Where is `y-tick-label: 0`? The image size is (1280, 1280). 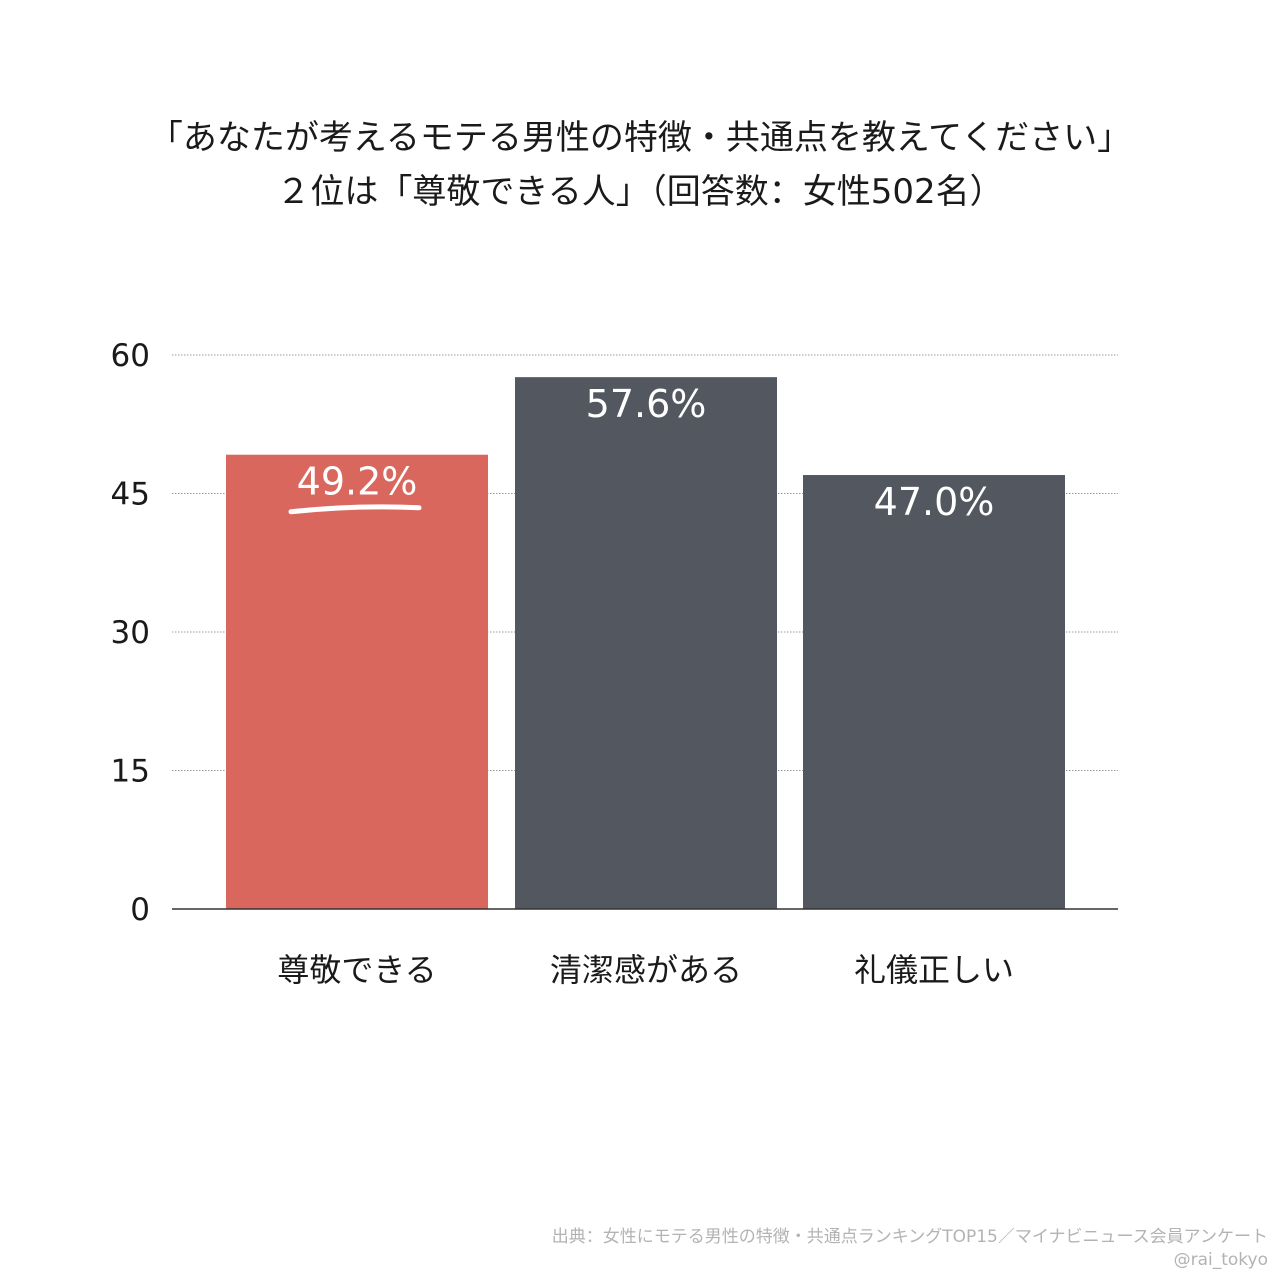 y-tick-label: 0 is located at coordinates (140, 910).